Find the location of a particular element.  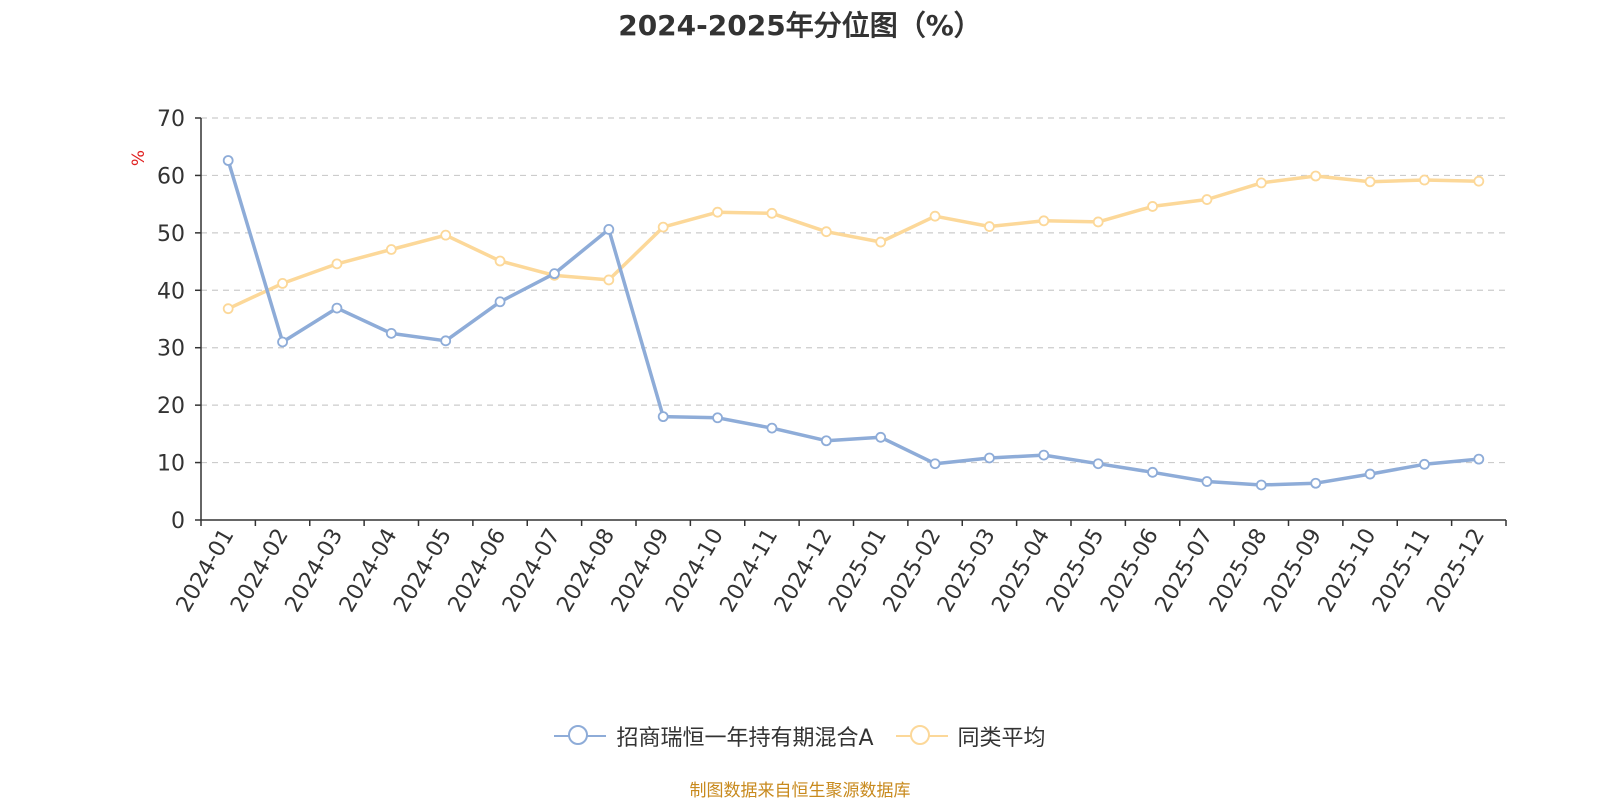

legend-item-series-1: 招商瑞恒一年持有期混合A is located at coordinates (714, 736).